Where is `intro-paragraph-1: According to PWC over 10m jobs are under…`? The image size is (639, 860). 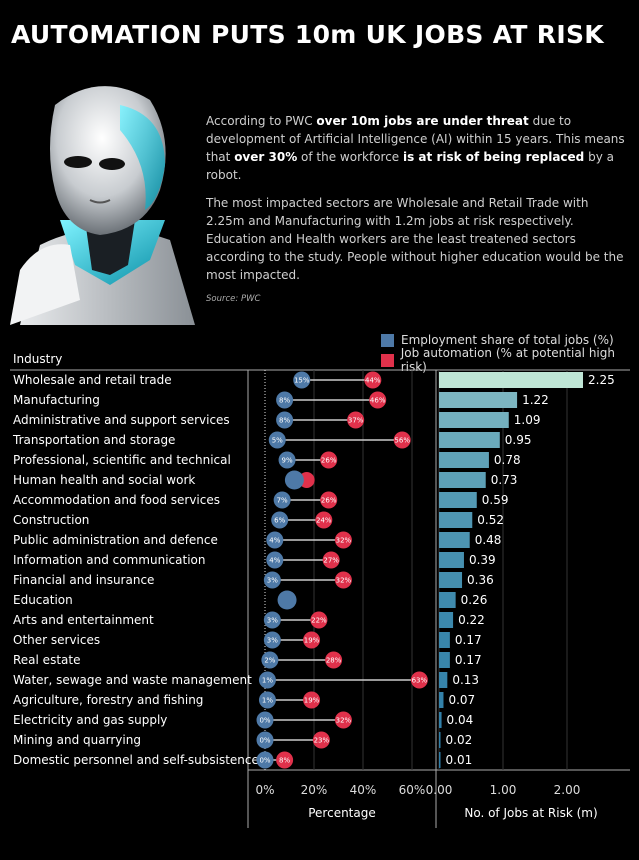 intro-paragraph-1: According to PWC over 10m jobs are under… is located at coordinates (416, 148).